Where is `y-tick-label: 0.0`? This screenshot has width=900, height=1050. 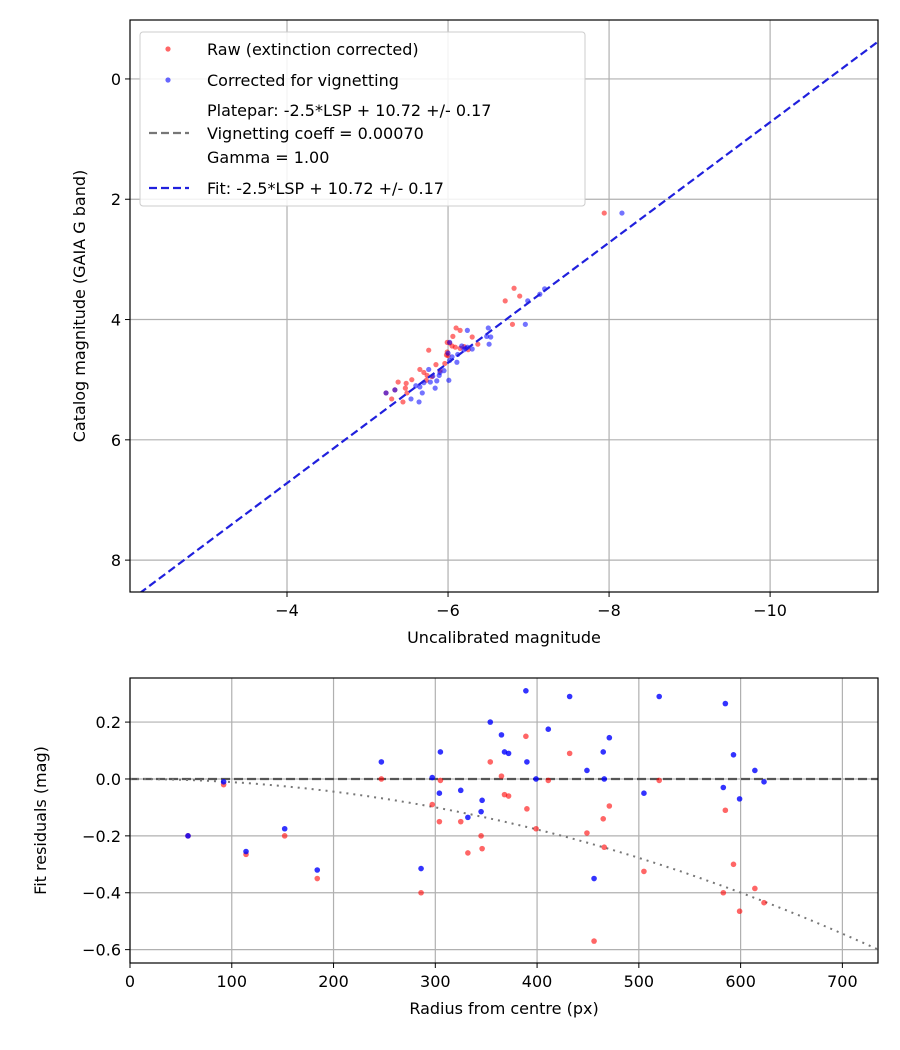
y-tick-label: 0.0 is located at coordinates (108, 779).